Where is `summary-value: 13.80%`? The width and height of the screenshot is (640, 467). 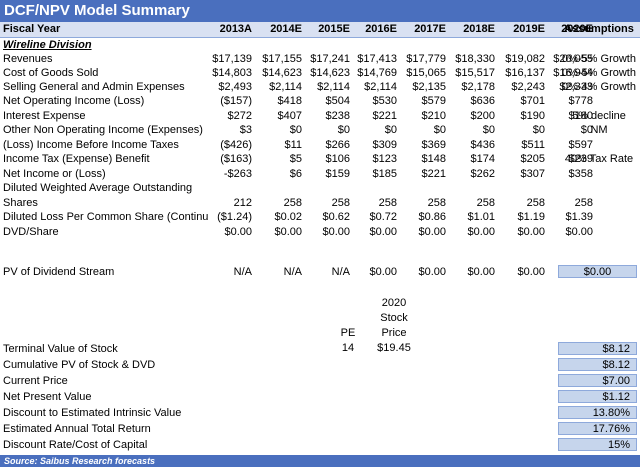 summary-value: 13.80% is located at coordinates (597, 412).